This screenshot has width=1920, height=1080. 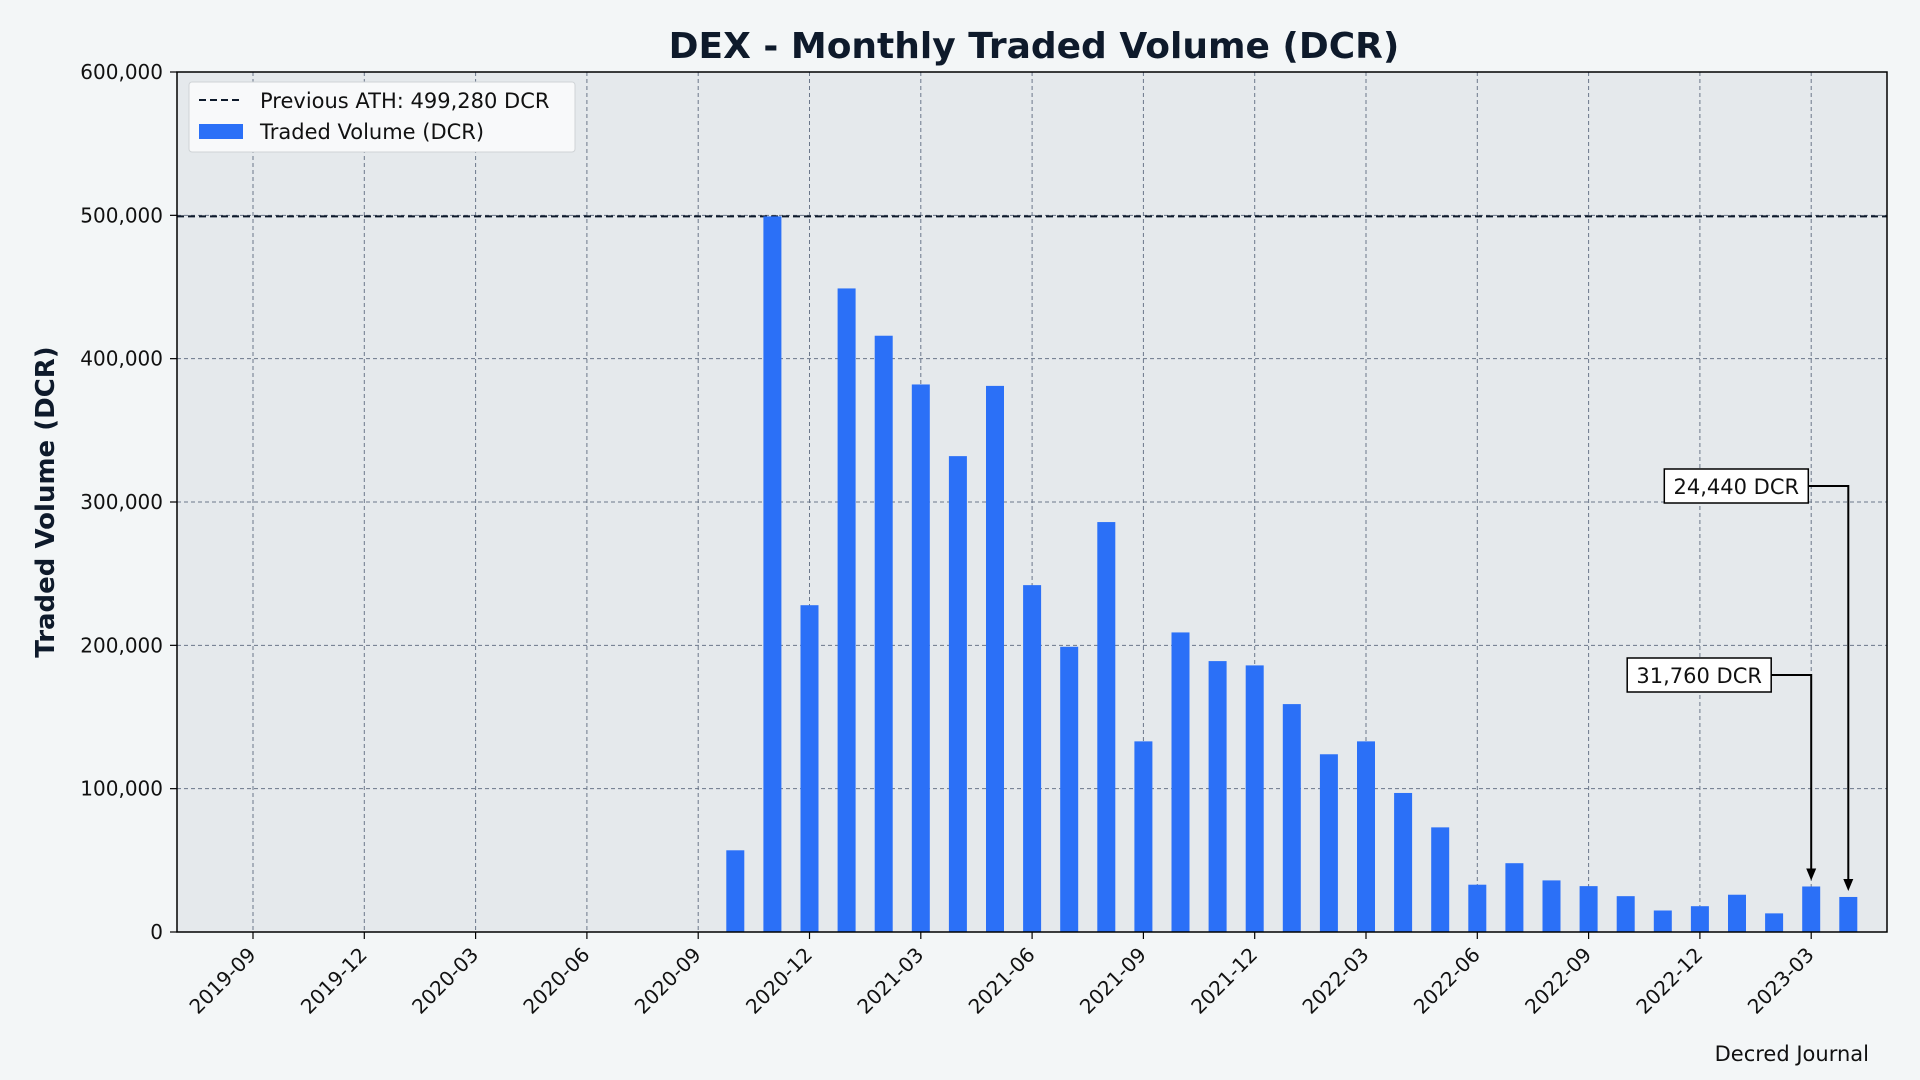 What do you see at coordinates (46, 501) in the screenshot?
I see `y-axis-label: Traded Volume (DCR)` at bounding box center [46, 501].